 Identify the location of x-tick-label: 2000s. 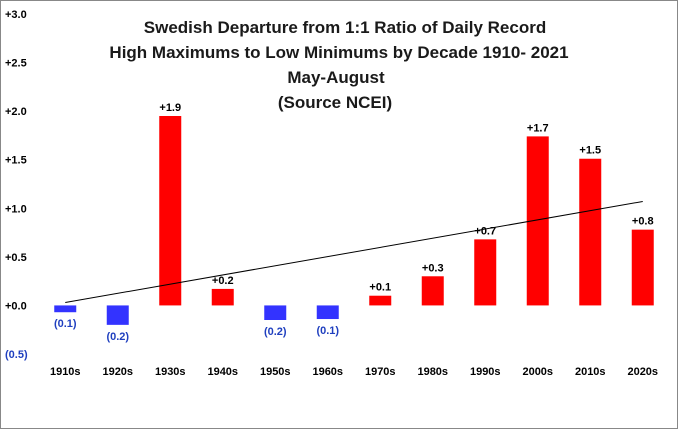
(537, 372).